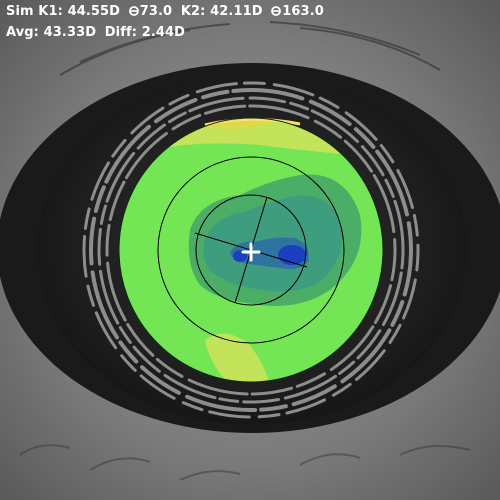 Image resolution: width=500 pixels, height=500 pixels. What do you see at coordinates (121, 32) in the screenshot?
I see `diff-label: Diff:` at bounding box center [121, 32].